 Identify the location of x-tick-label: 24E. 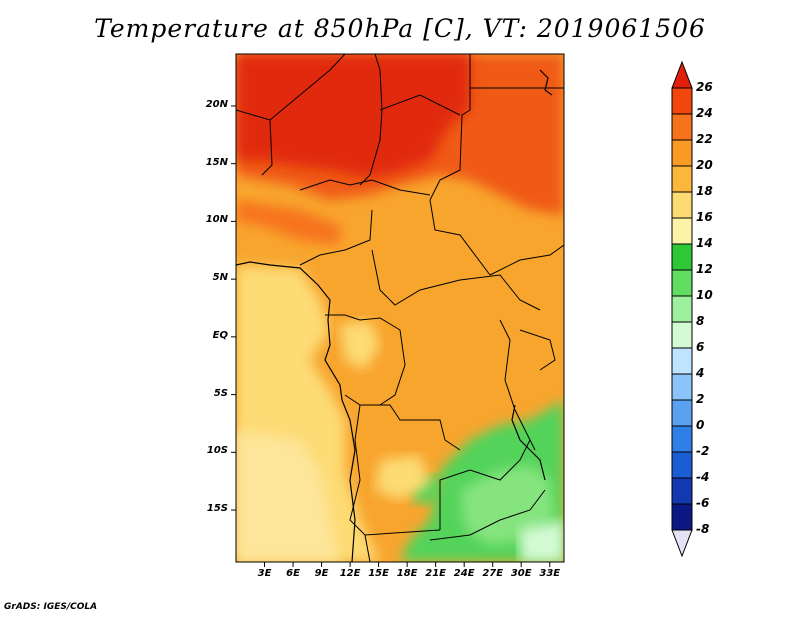
(464, 573).